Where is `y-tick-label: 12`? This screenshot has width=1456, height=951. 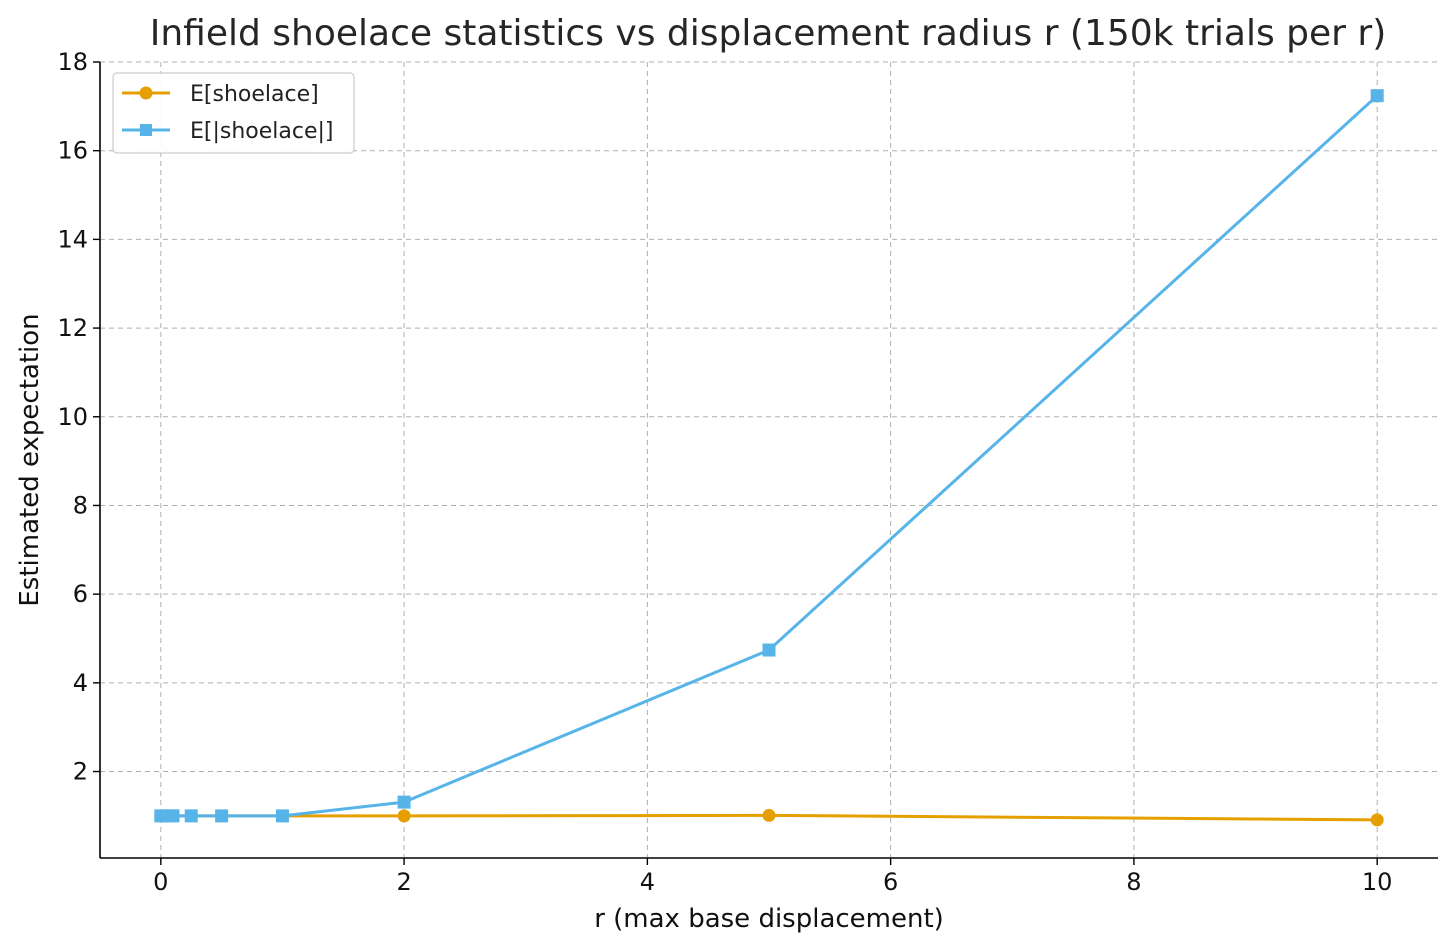 y-tick-label: 12 is located at coordinates (72, 328).